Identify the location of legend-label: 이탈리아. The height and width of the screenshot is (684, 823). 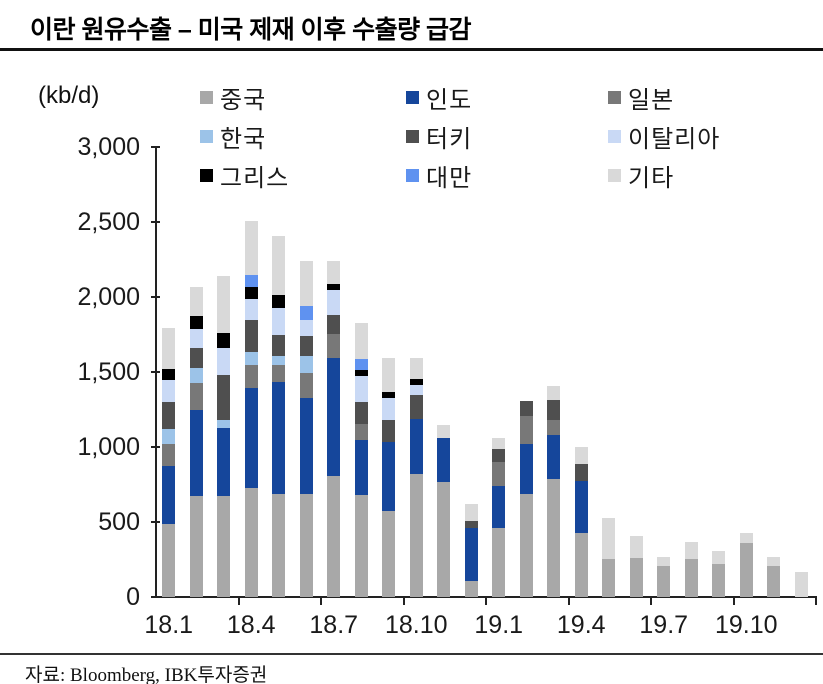
(674, 139).